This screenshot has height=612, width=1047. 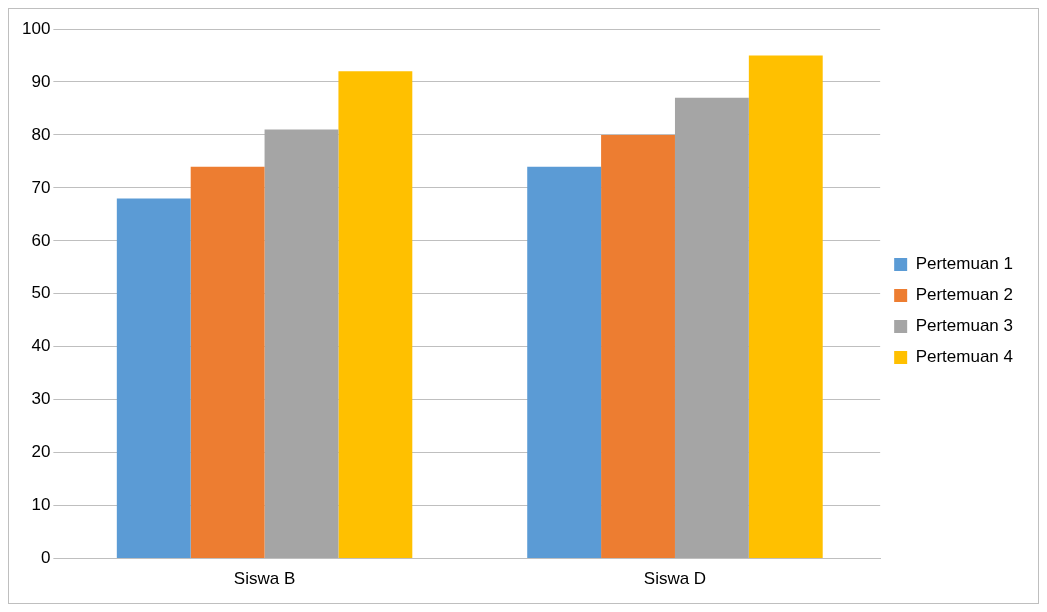 I want to click on x-tick-label: Siswa B, so click(x=264, y=579).